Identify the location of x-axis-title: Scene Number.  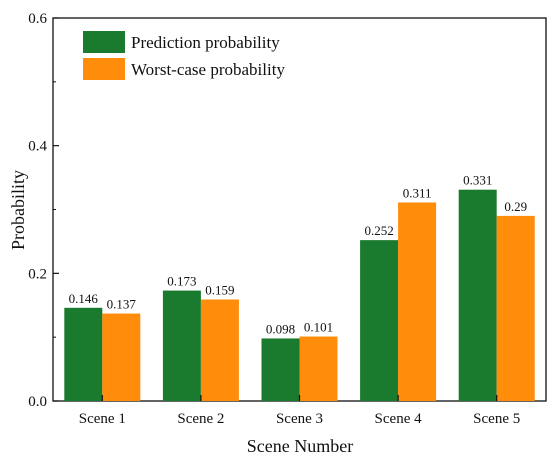
(300, 446).